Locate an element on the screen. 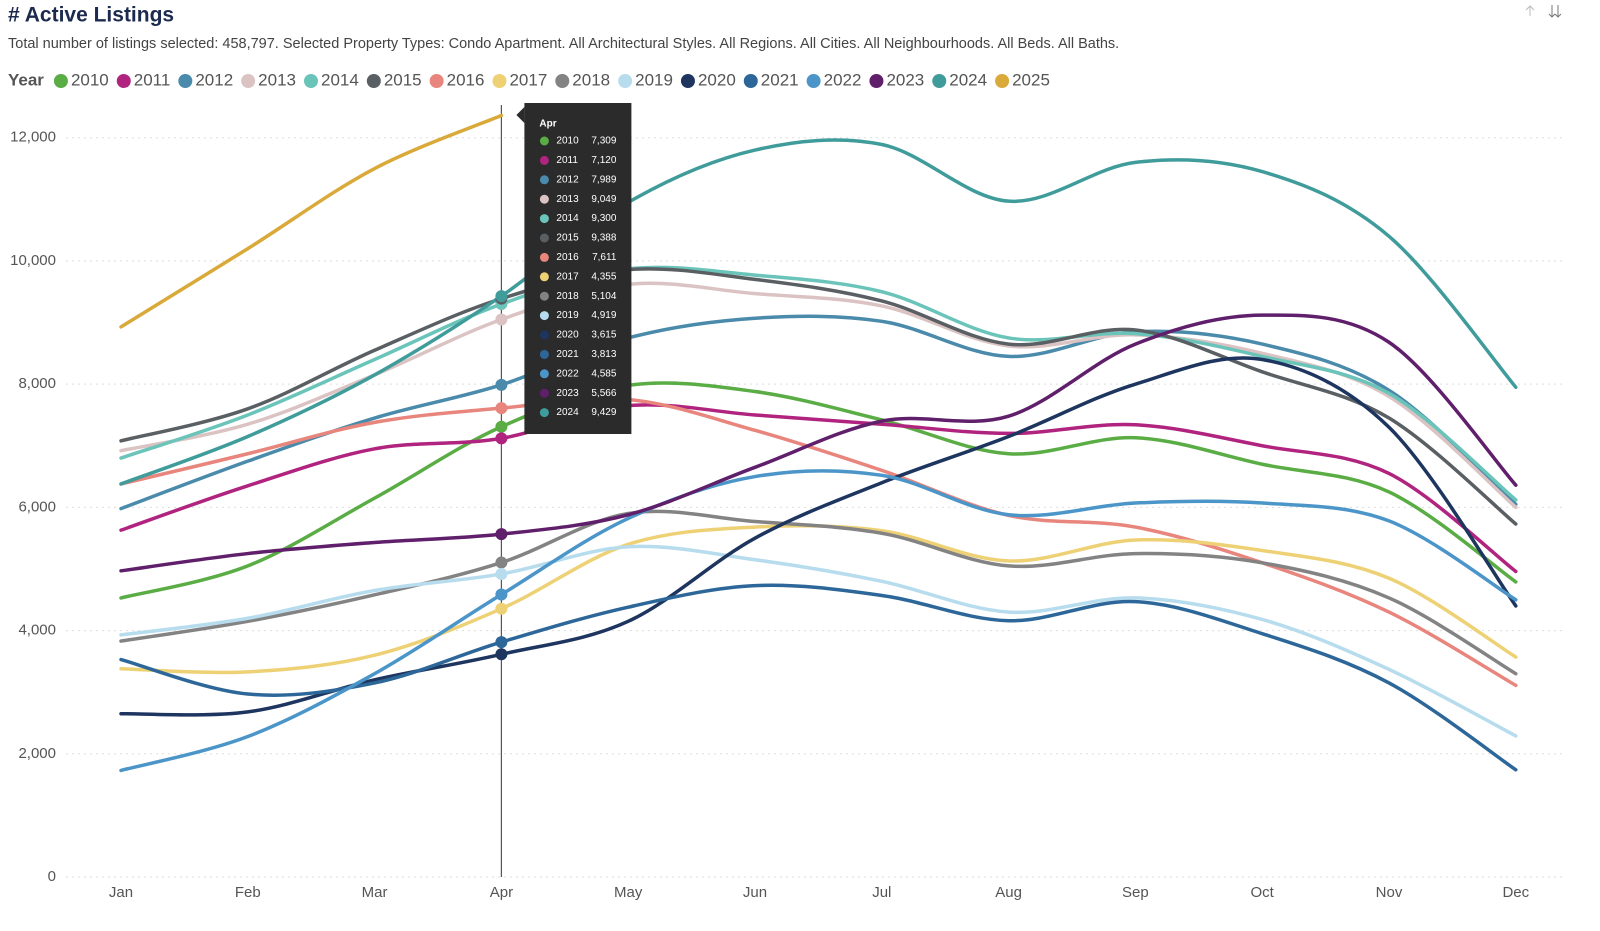 This screenshot has width=1600, height=931. tooltip-value: 4,585 is located at coordinates (603, 373).